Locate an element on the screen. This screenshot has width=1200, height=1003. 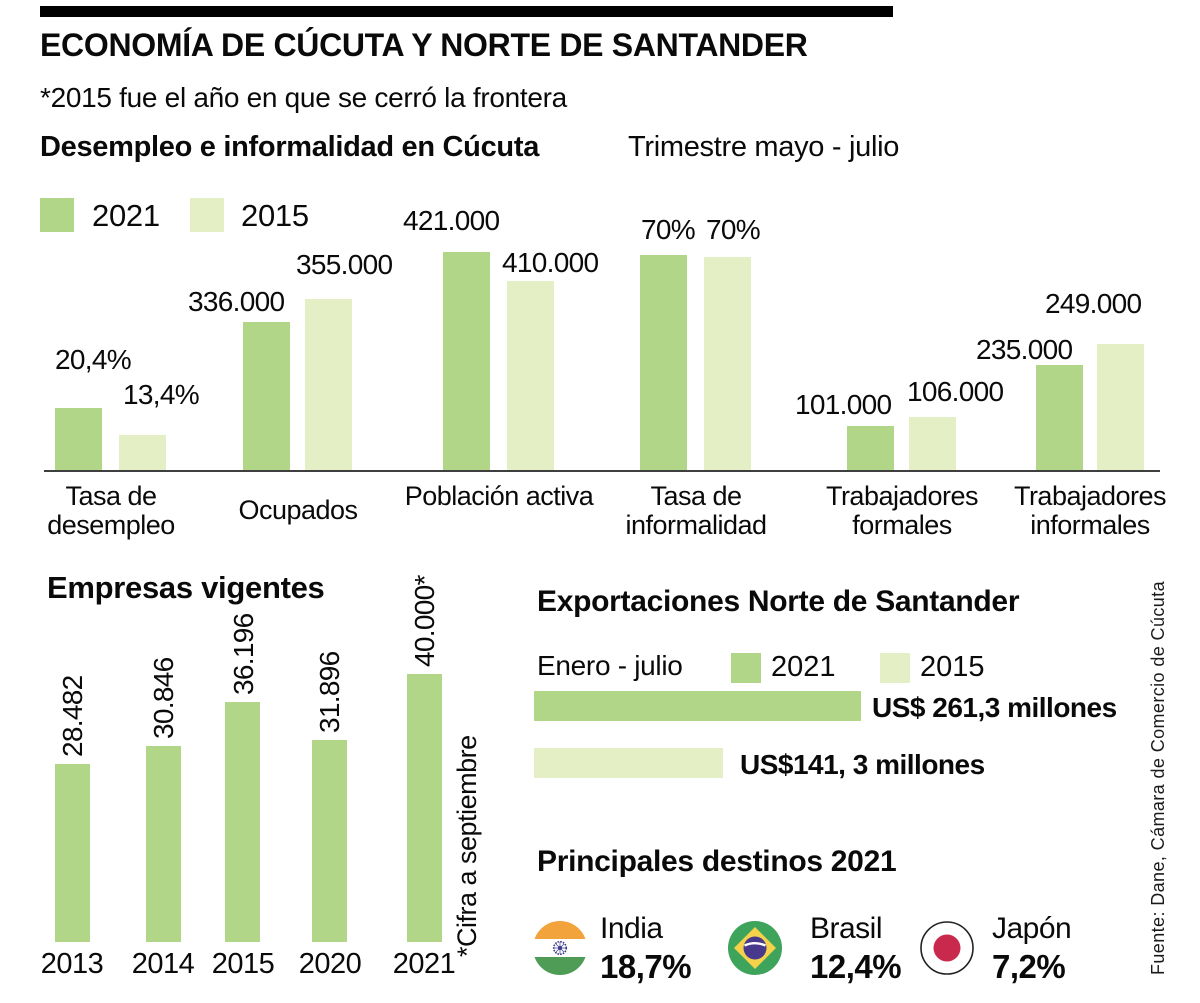
employment-chart-title: Desempleo e informalidad en Cúcuta is located at coordinates (290, 147).